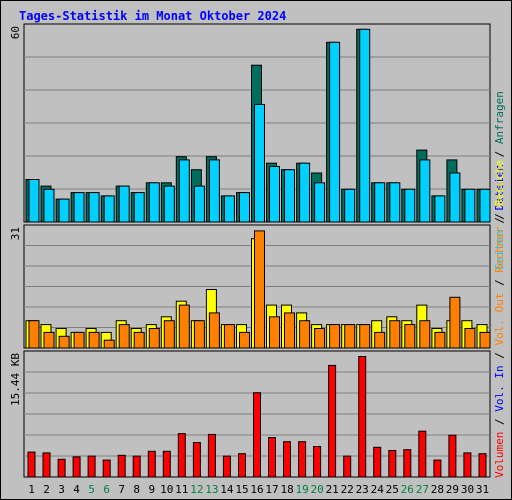 This screenshot has height=500, width=512. I want to click on x-tick-label: 18, so click(286, 489).